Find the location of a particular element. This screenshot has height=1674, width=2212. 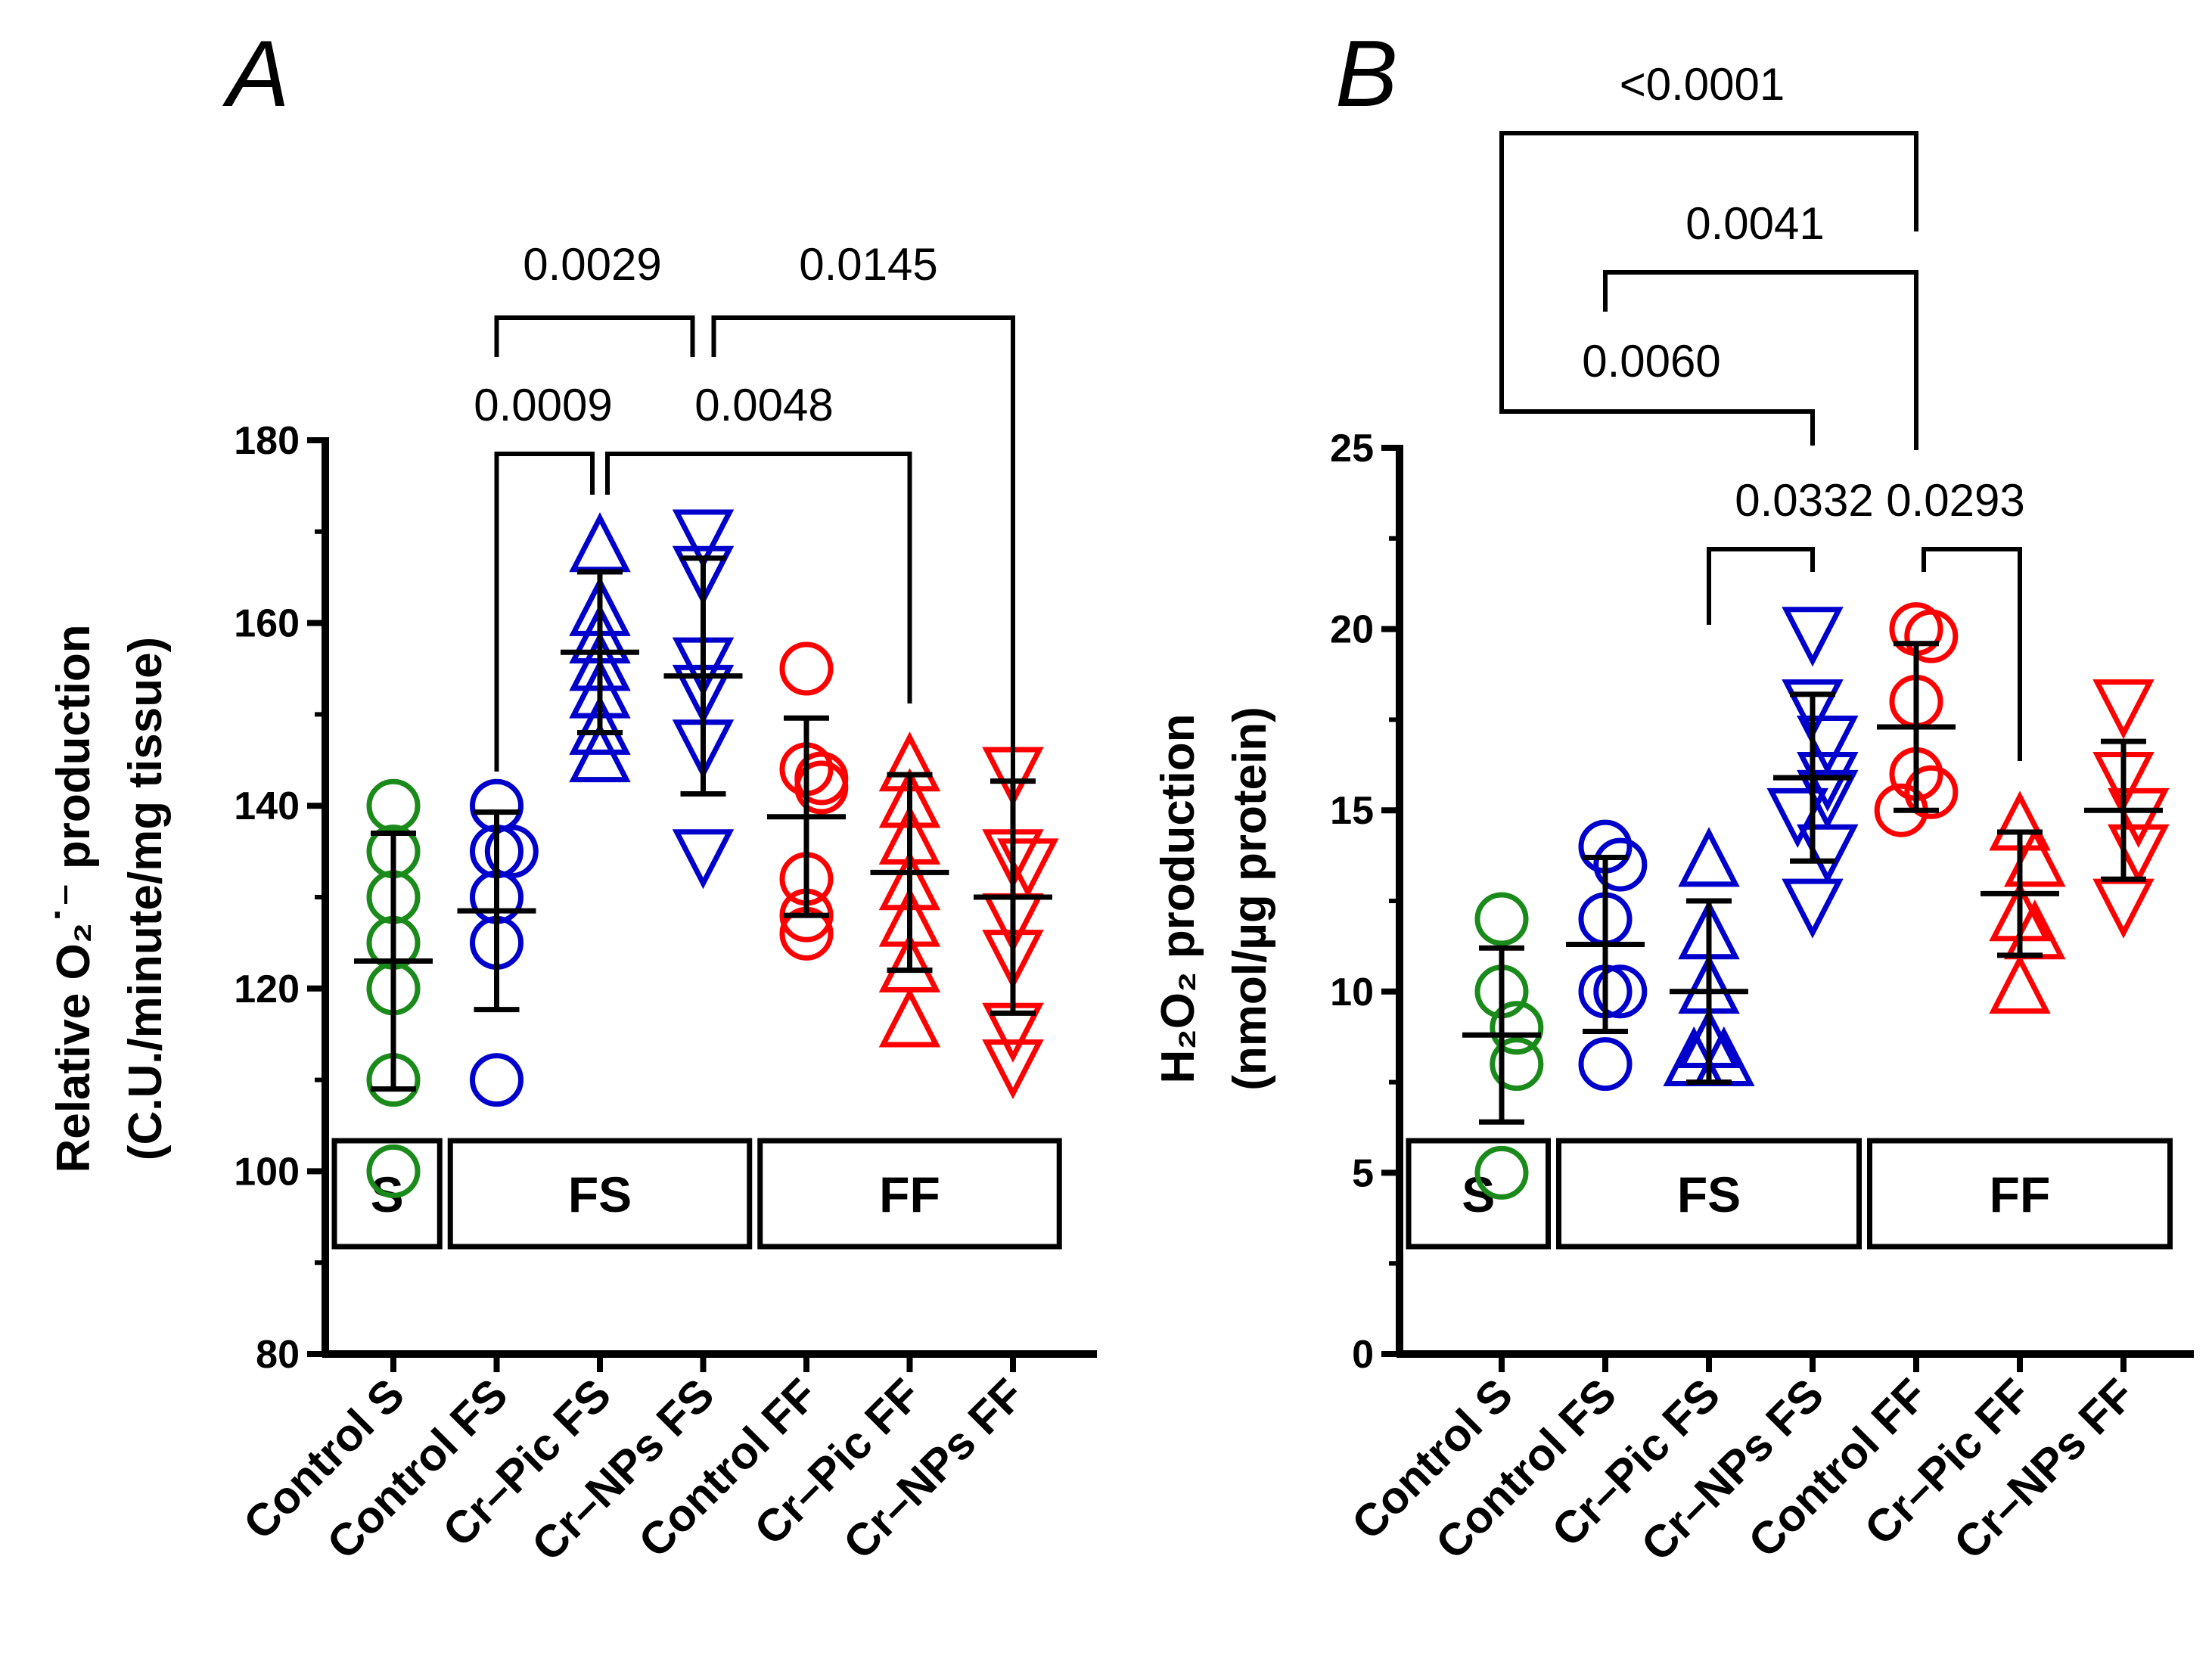

panel-a-y-tick-label: 80 is located at coordinates (278, 1355).